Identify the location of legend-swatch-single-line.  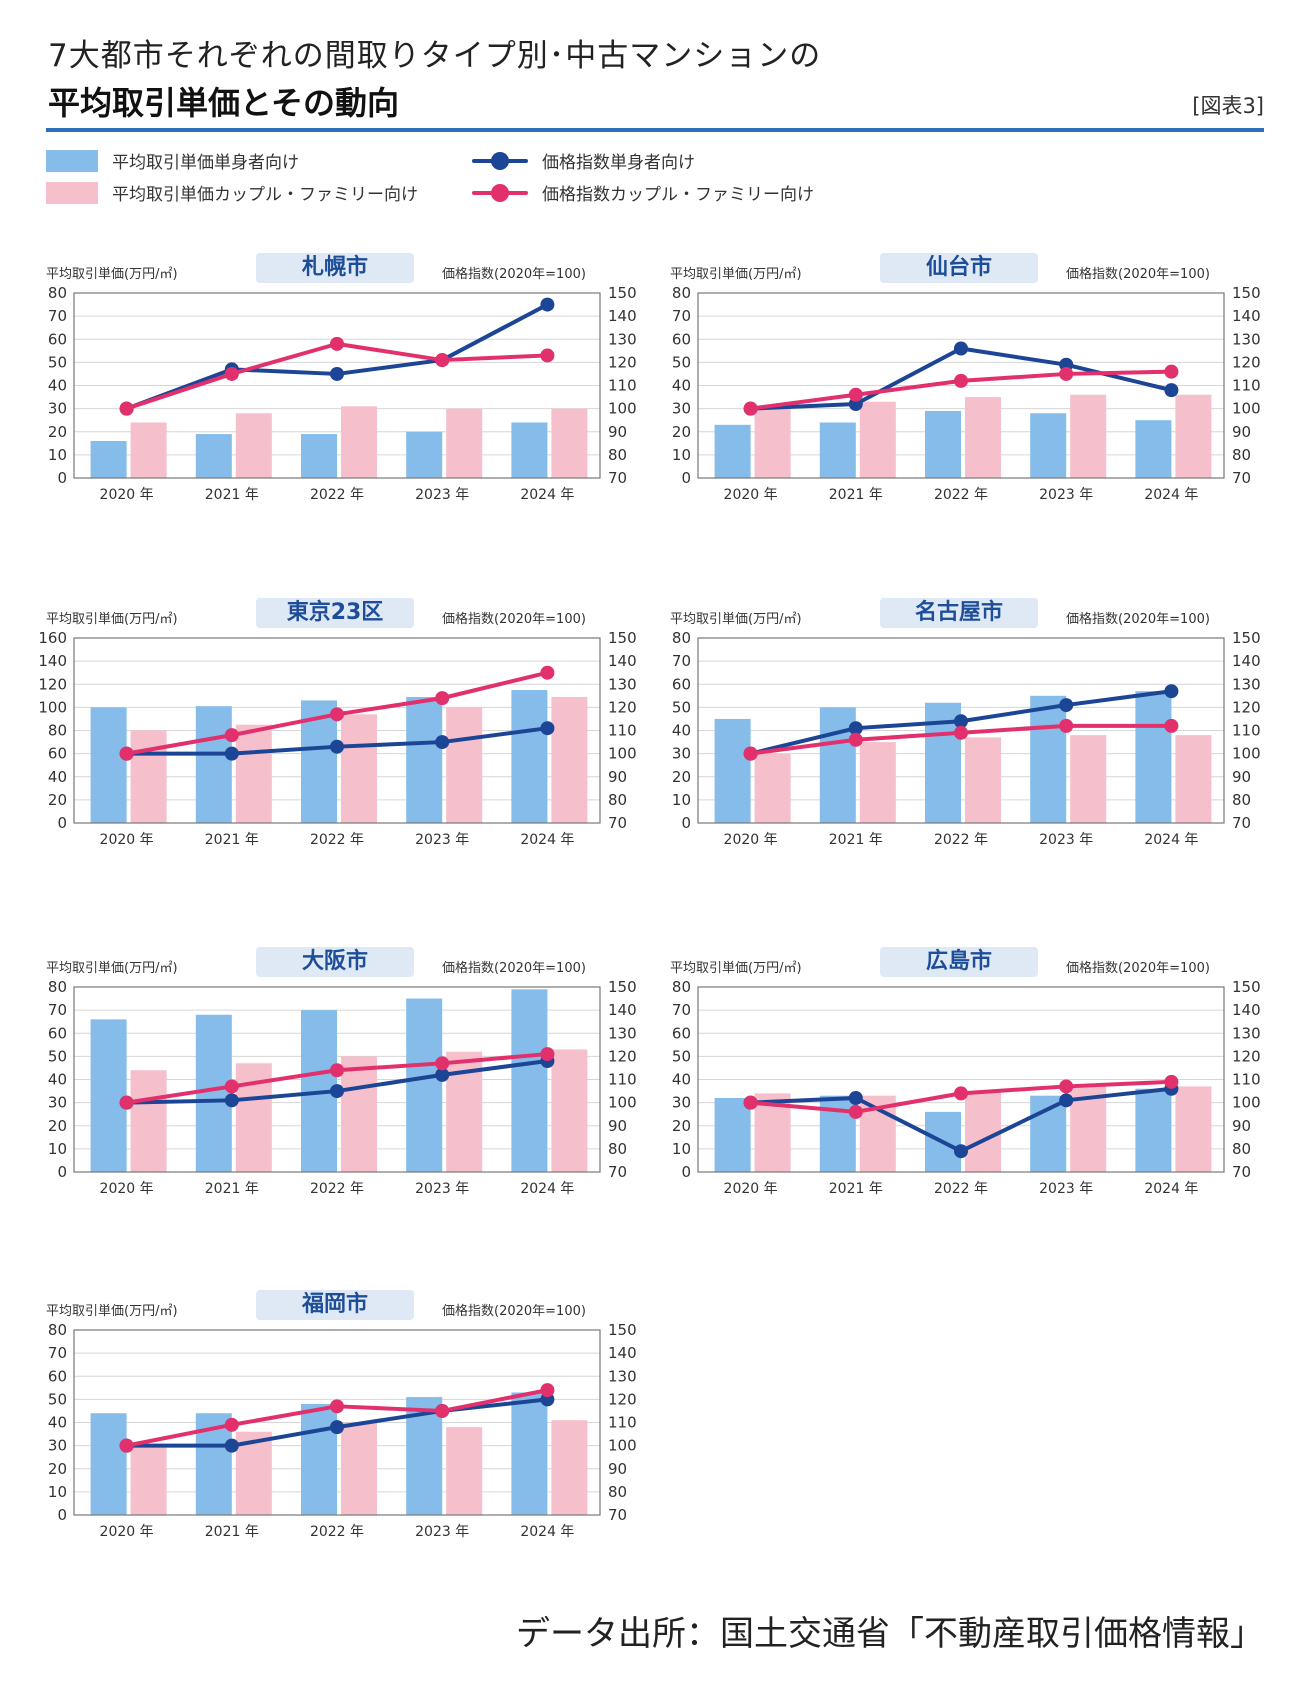
(500, 161).